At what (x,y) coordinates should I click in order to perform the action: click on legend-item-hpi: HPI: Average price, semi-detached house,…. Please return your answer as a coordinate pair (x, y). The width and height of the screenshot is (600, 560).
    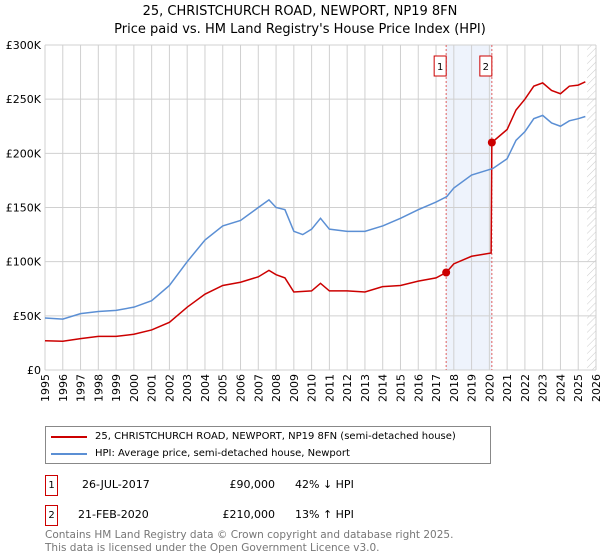
    Looking at the image, I should click on (200, 453).